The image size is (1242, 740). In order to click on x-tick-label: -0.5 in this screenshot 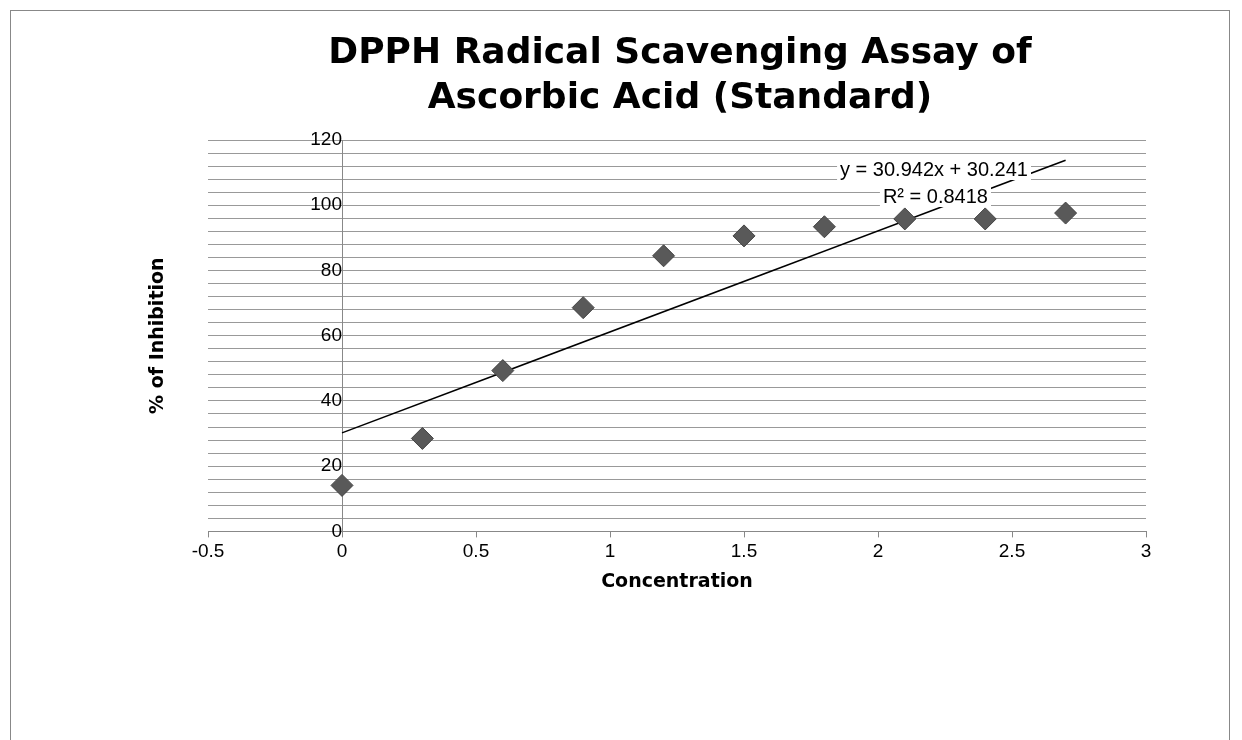, I will do `click(208, 551)`.